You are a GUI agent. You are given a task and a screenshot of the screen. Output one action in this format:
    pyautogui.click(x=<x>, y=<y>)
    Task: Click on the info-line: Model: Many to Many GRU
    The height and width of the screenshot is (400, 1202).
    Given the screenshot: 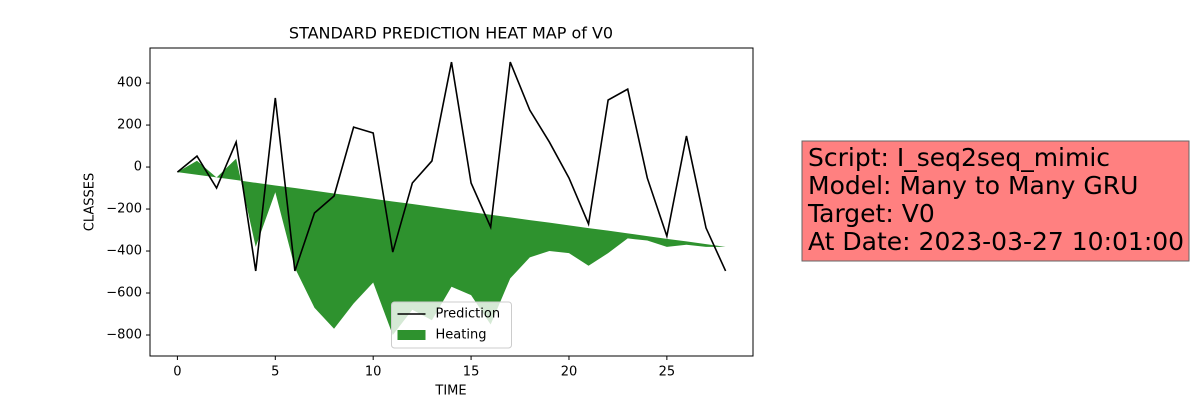 What is the action you would take?
    pyautogui.click(x=973, y=185)
    